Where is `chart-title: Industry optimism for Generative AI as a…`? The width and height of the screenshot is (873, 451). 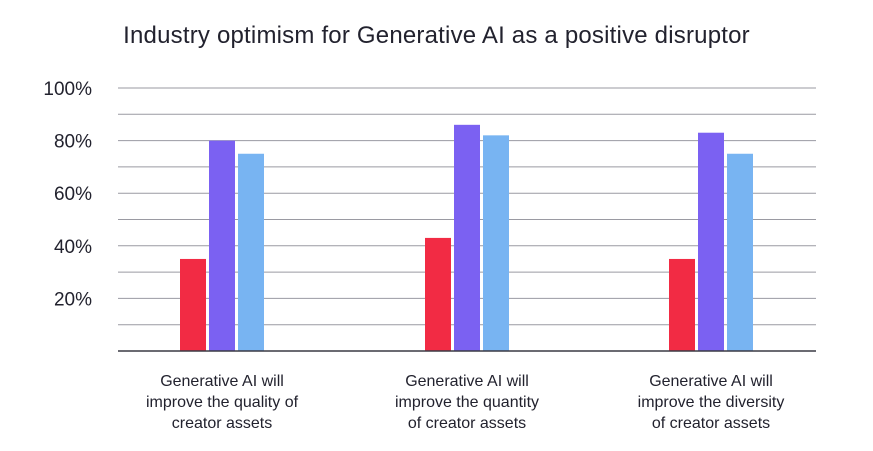
chart-title: Industry optimism for Generative AI as a… is located at coordinates (436, 35).